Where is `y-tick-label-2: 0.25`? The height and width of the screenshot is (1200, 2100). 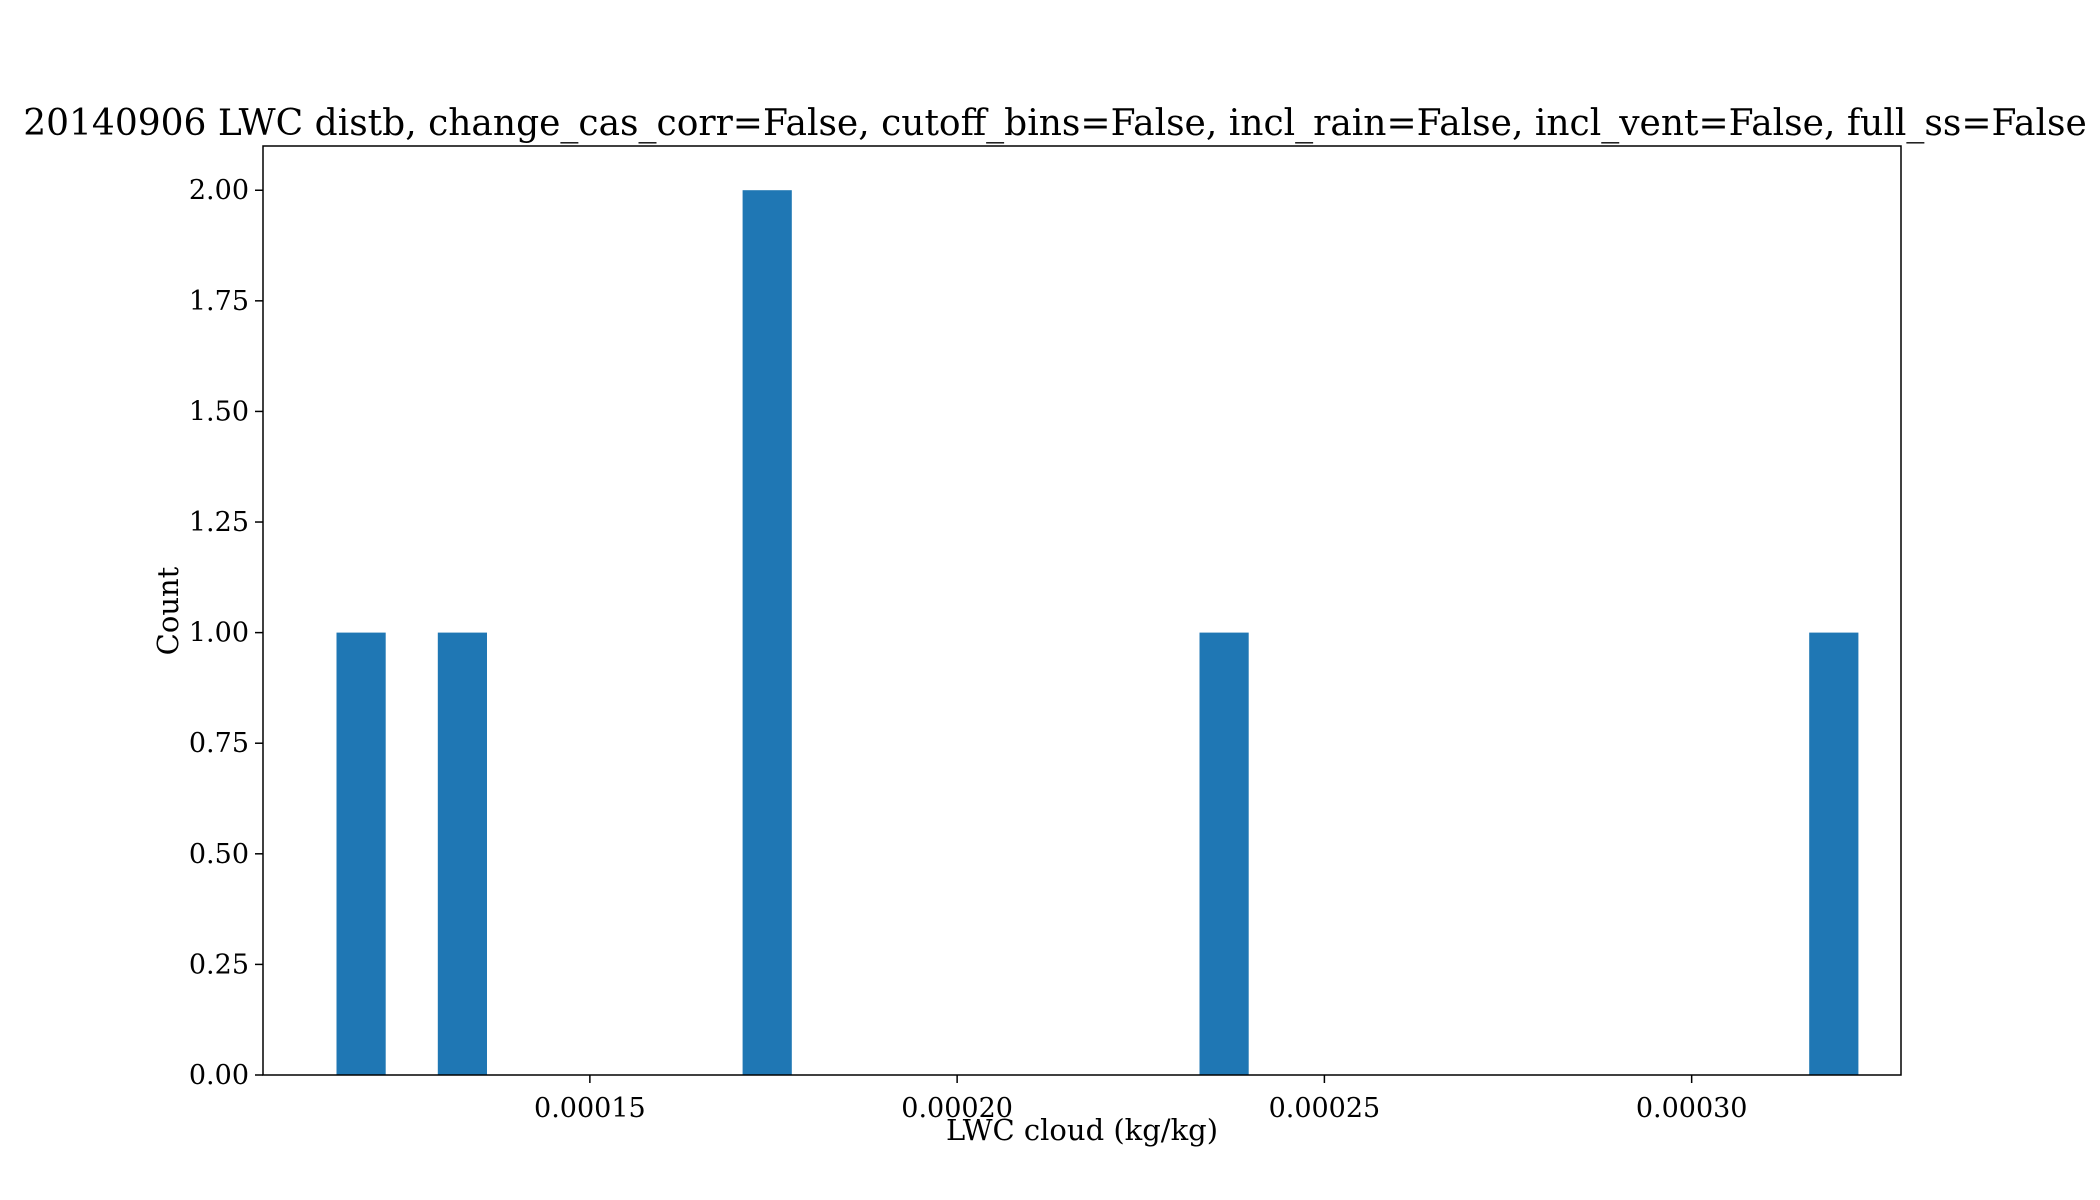
y-tick-label-2: 0.25 is located at coordinates (219, 964).